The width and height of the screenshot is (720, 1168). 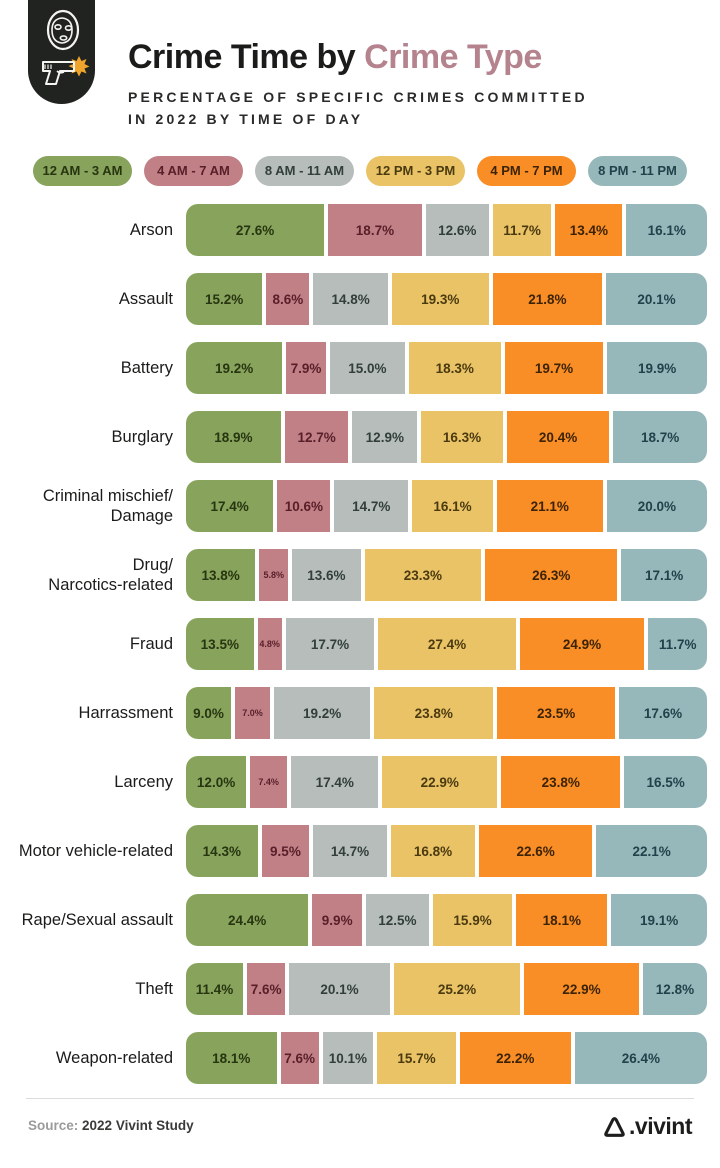 What do you see at coordinates (337, 920) in the screenshot?
I see `segment-value: 9.9%` at bounding box center [337, 920].